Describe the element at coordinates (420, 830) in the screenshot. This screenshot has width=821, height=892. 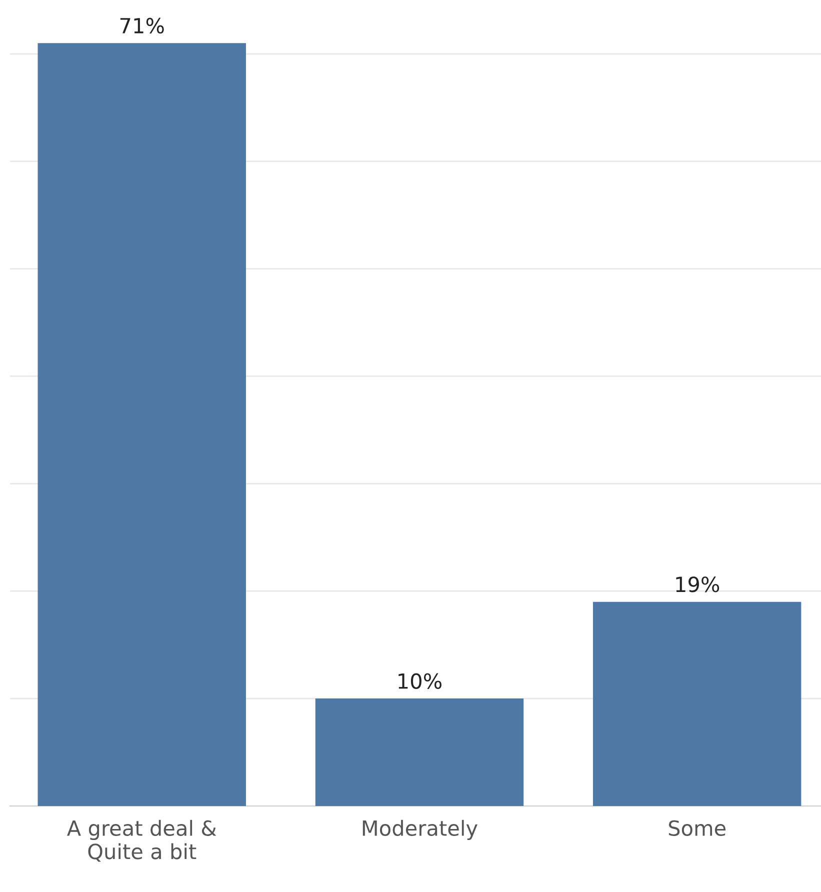
I see `x-tick-label: Moderately` at that location.